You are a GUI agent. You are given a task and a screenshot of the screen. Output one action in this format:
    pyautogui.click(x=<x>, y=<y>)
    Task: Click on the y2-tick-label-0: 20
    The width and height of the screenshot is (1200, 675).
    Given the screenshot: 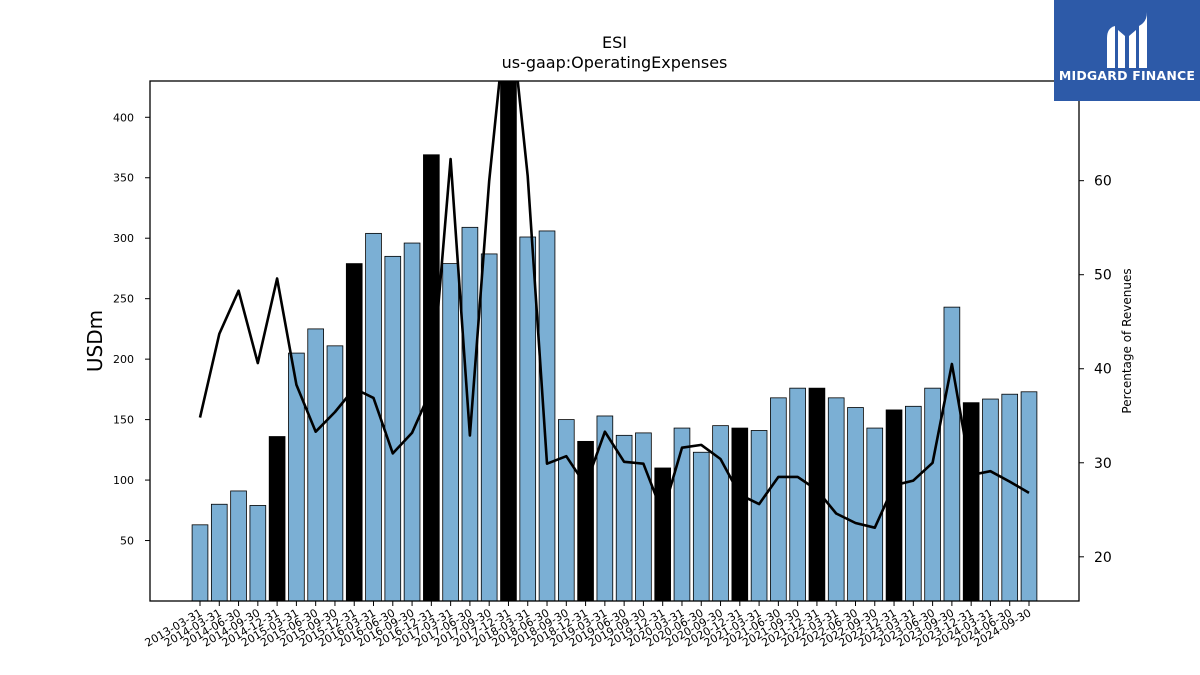 What is the action you would take?
    pyautogui.click(x=1103, y=558)
    